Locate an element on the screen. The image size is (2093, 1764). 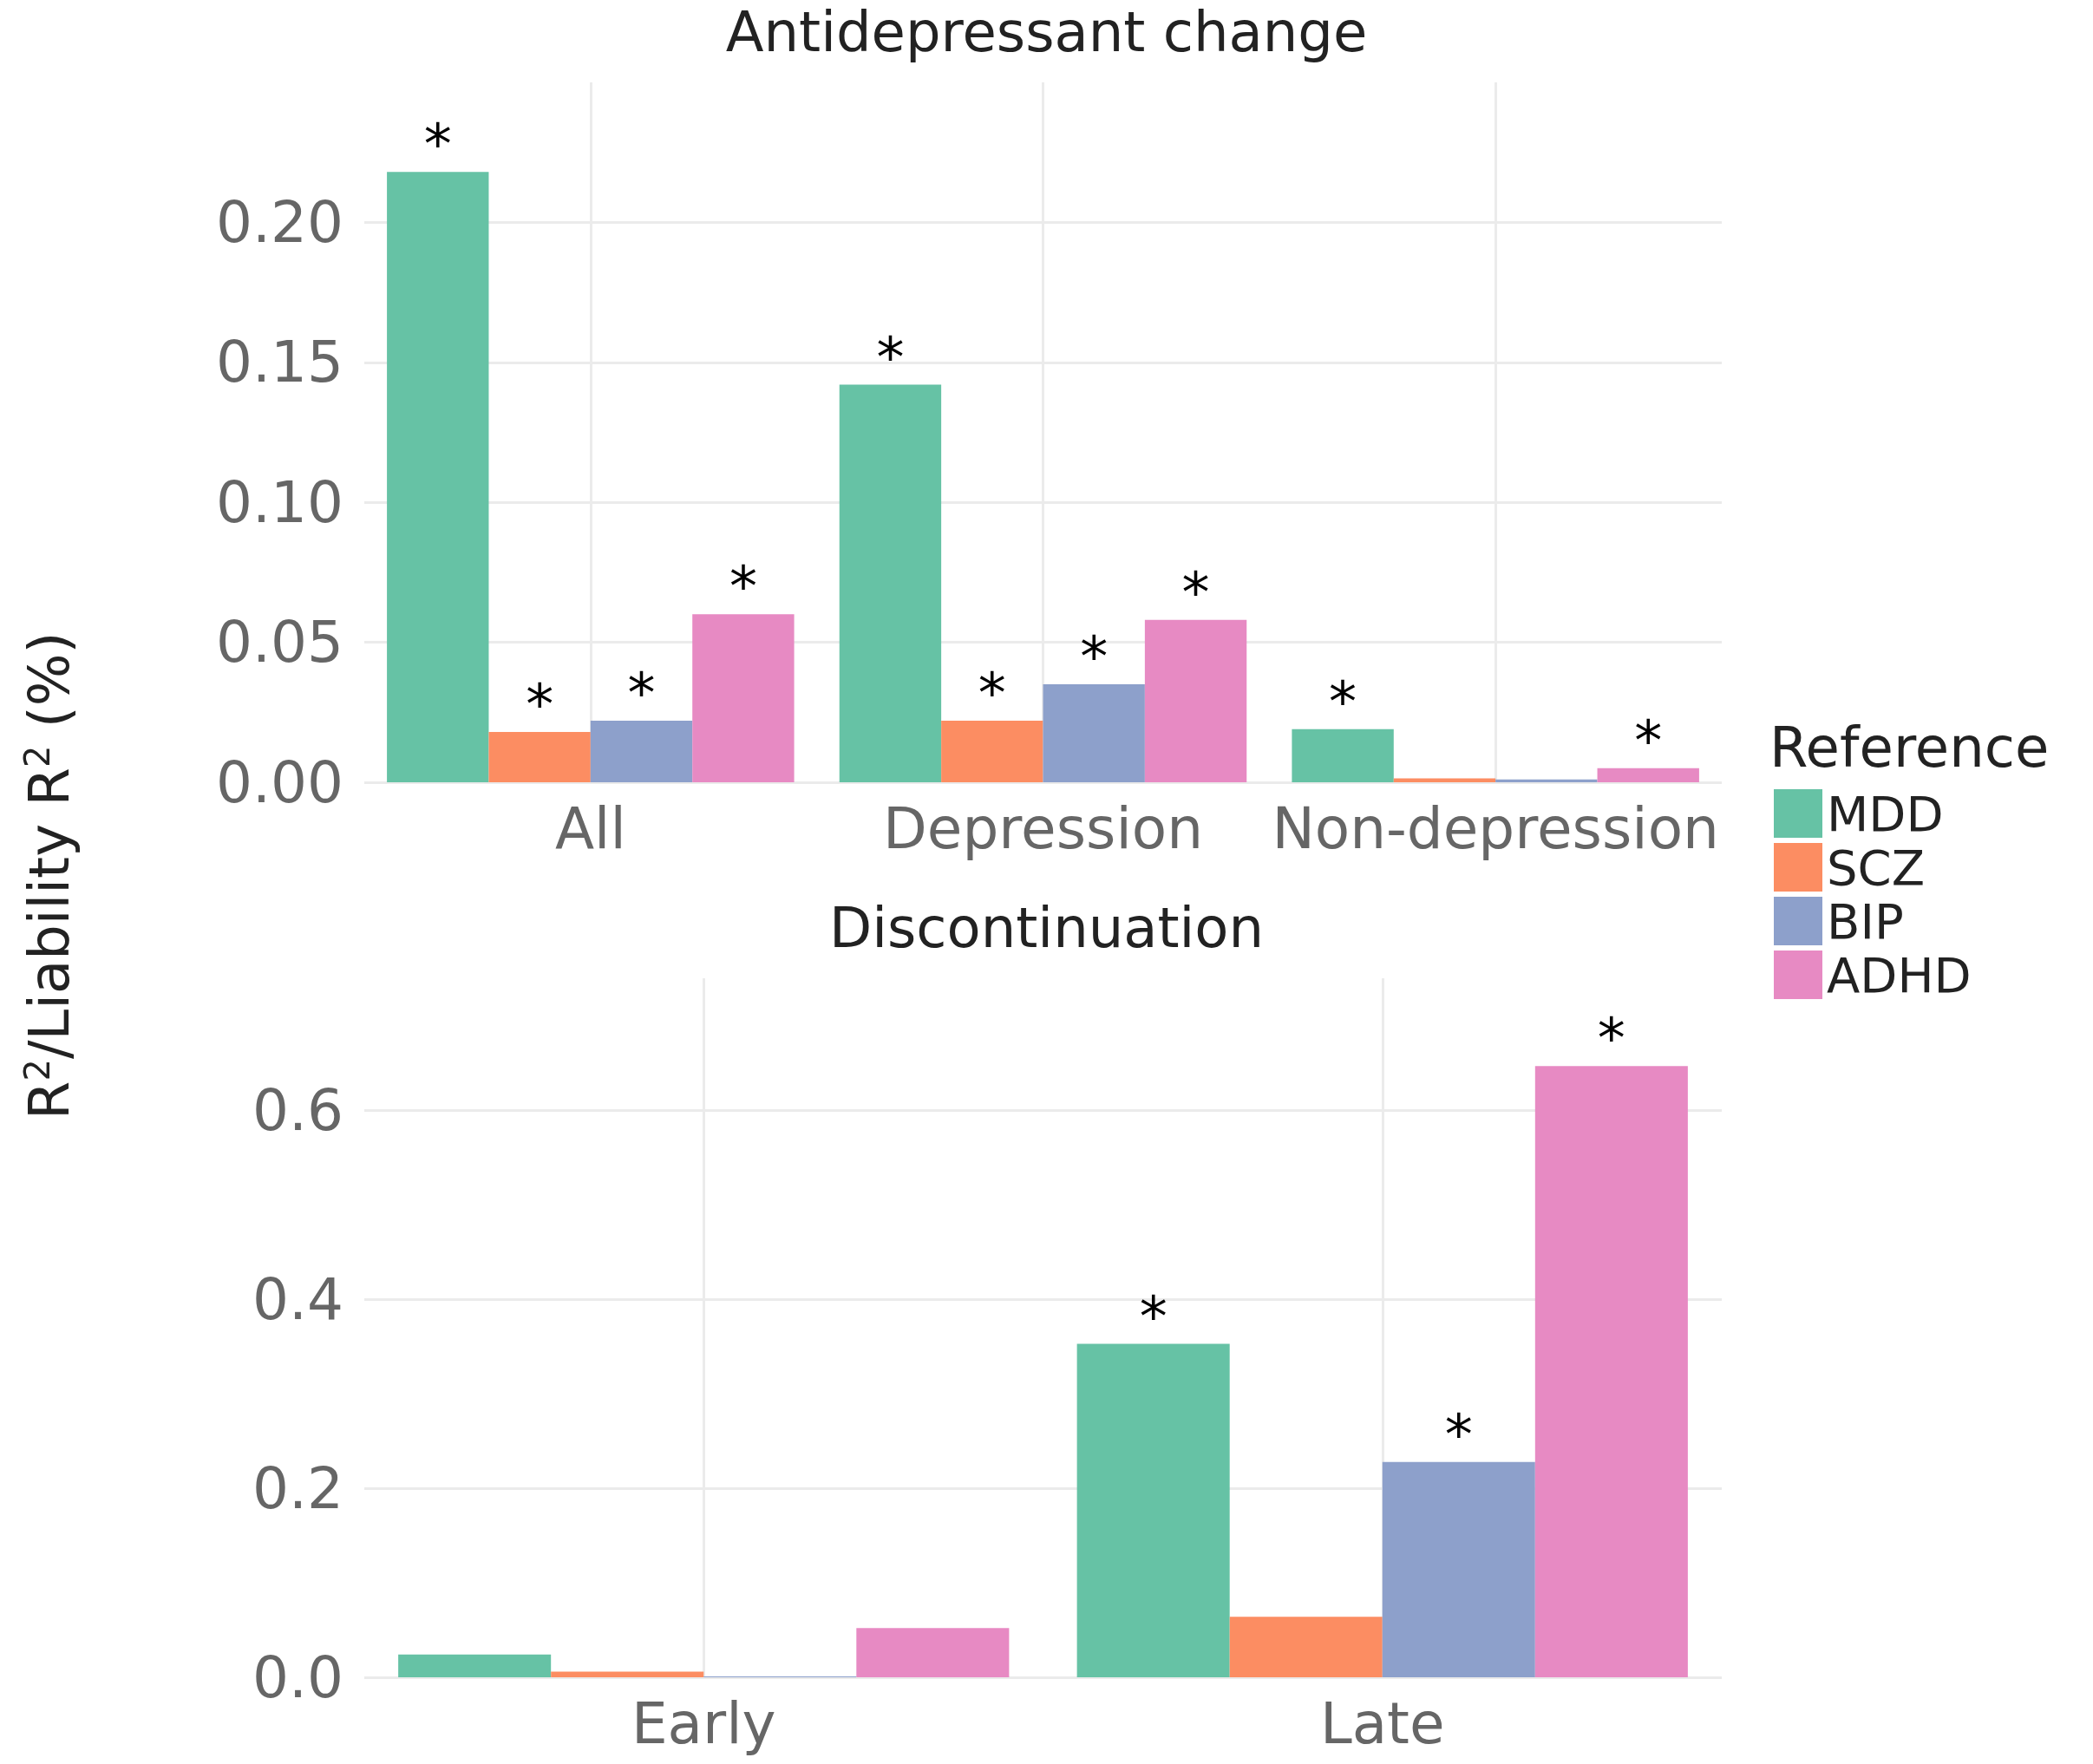
y-tick-label: 0.00 is located at coordinates (279, 782).